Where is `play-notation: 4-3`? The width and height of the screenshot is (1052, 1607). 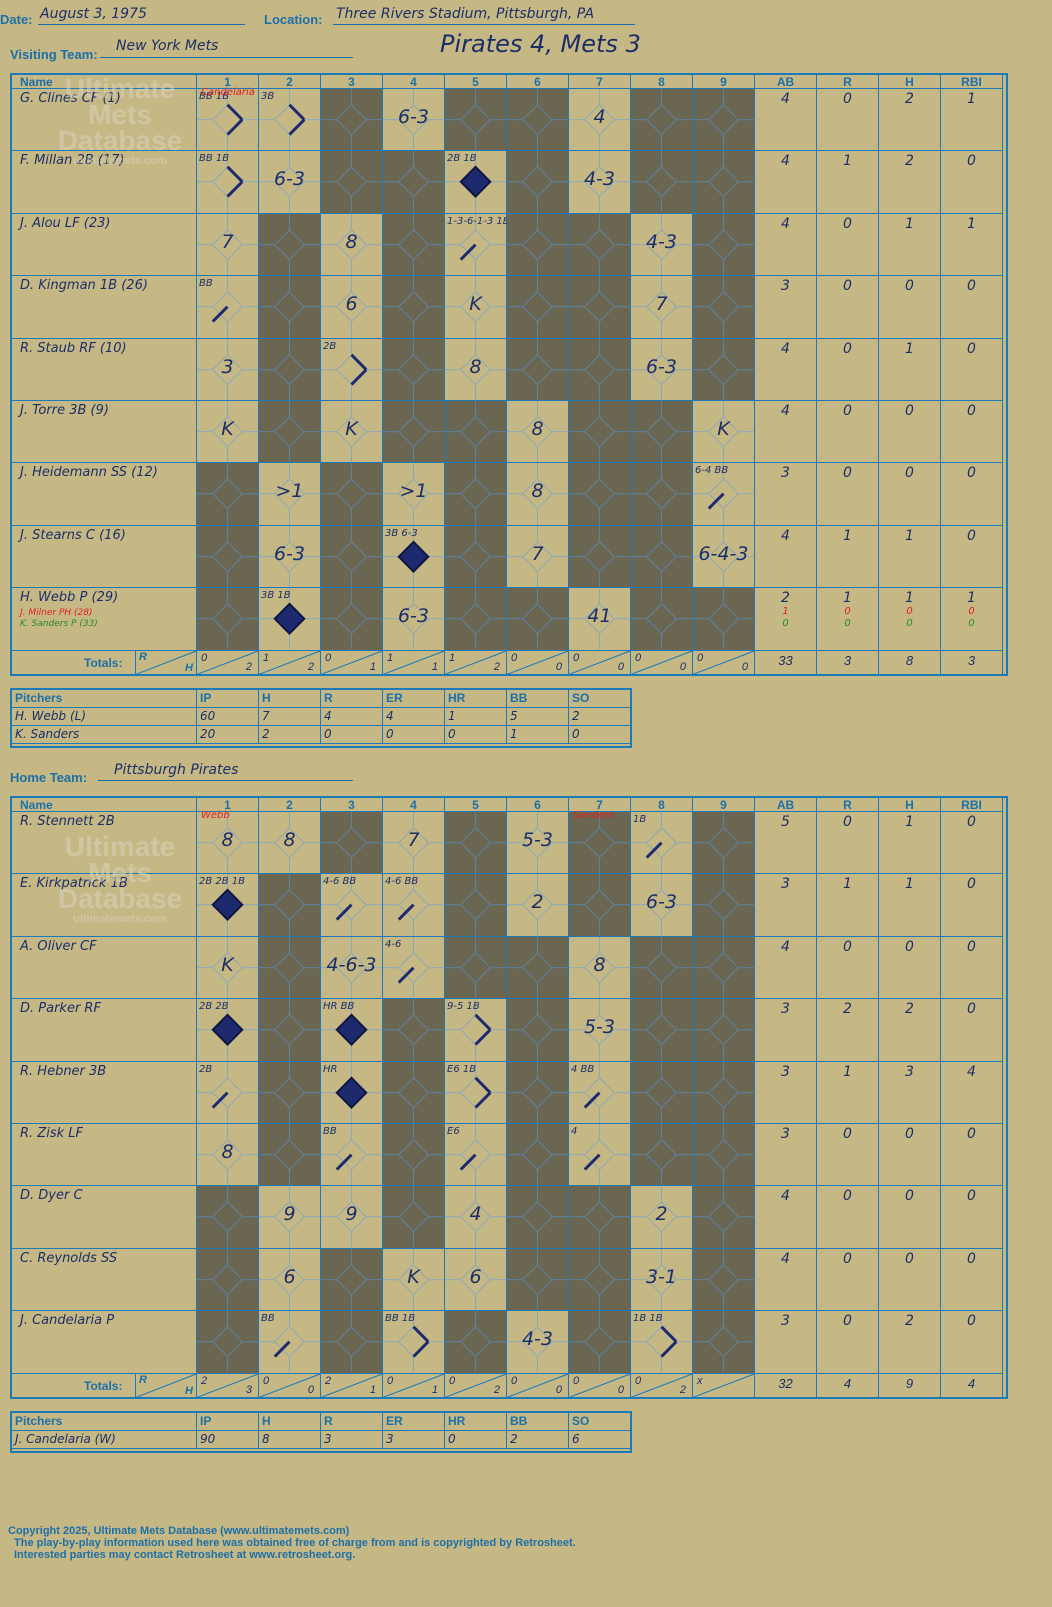
play-notation: 4-3 is located at coordinates (537, 1339).